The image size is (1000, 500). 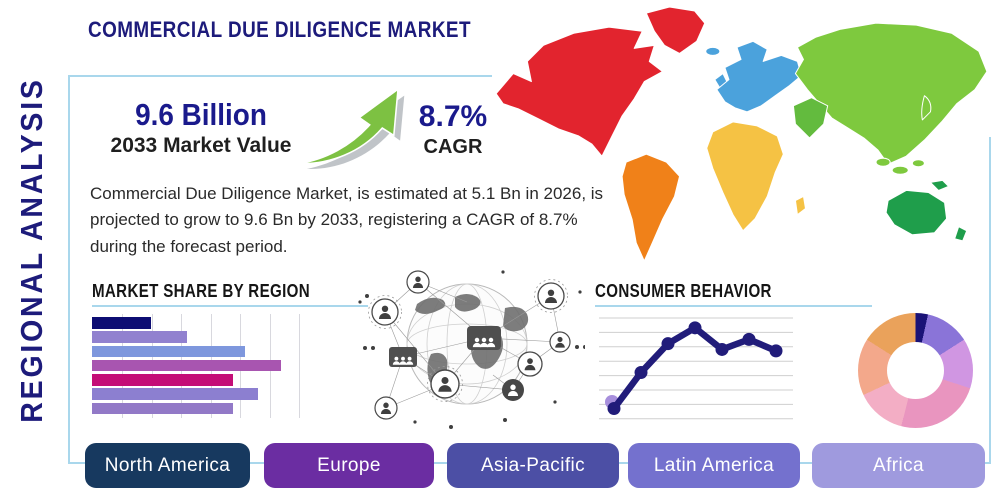 I want to click on map-new-guinea, so click(x=939, y=185).